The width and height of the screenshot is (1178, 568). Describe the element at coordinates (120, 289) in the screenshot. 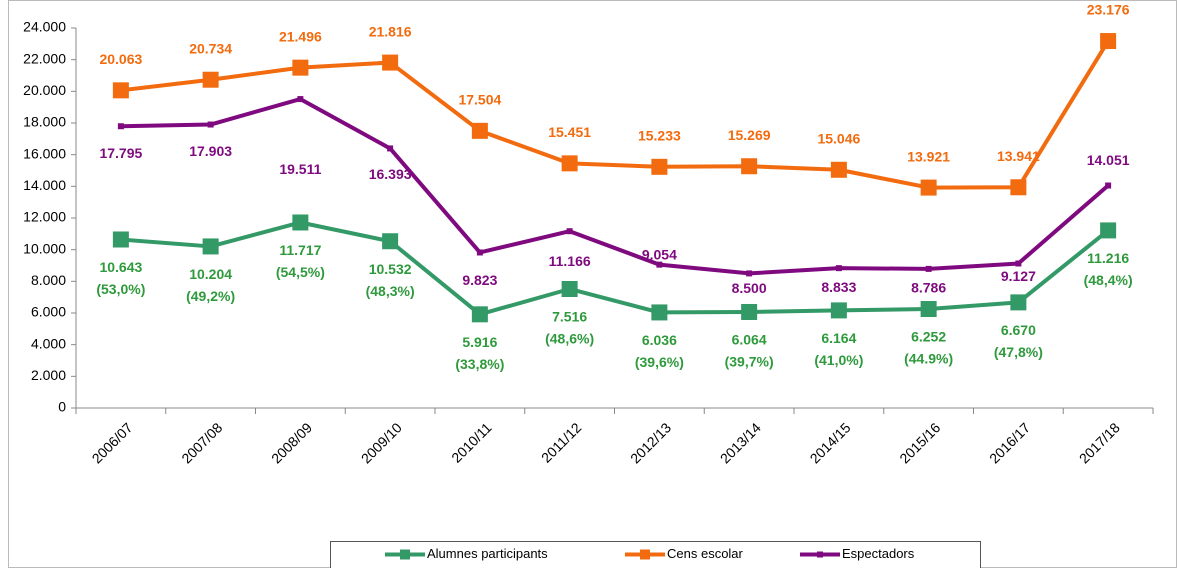

I see `share-label: (53,0%)` at that location.